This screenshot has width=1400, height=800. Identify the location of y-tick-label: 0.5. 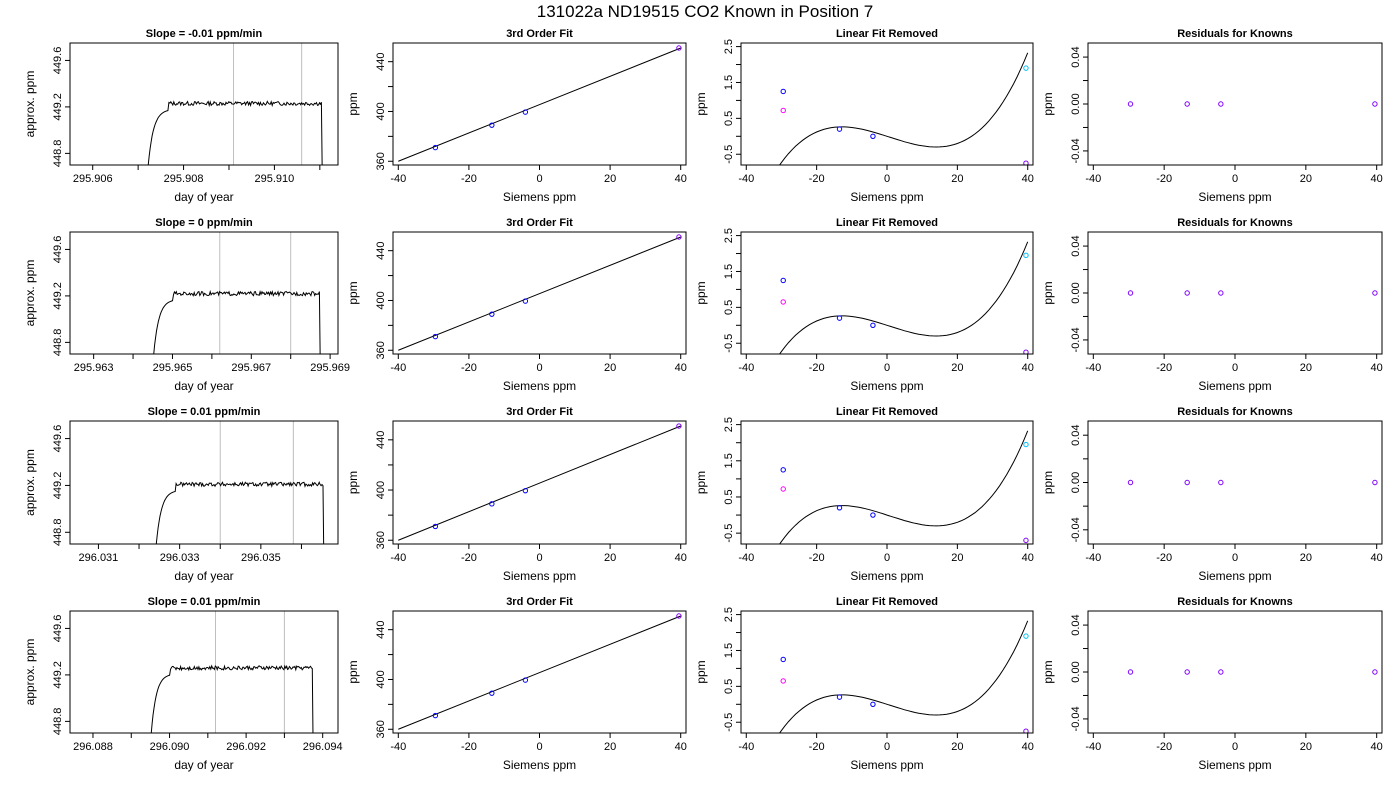
(729, 307).